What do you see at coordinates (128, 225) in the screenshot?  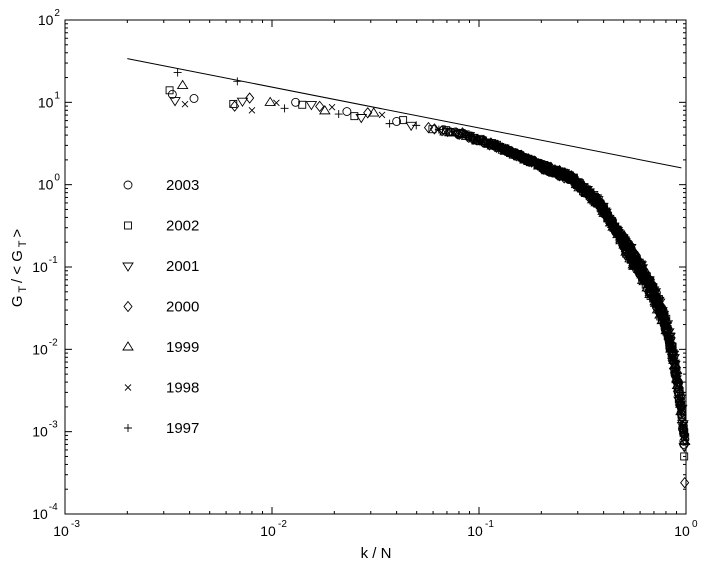 I see `legend-marker-square` at bounding box center [128, 225].